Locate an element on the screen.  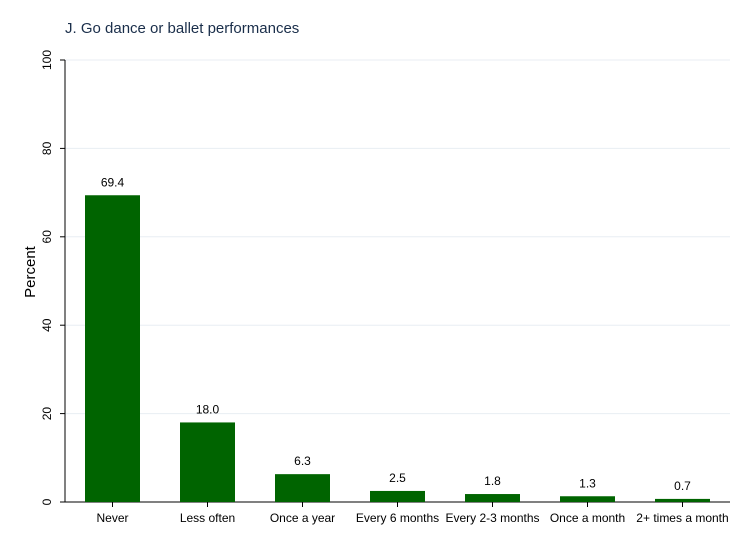
bar-value-label-2: 6.3 is located at coordinates (302, 461).